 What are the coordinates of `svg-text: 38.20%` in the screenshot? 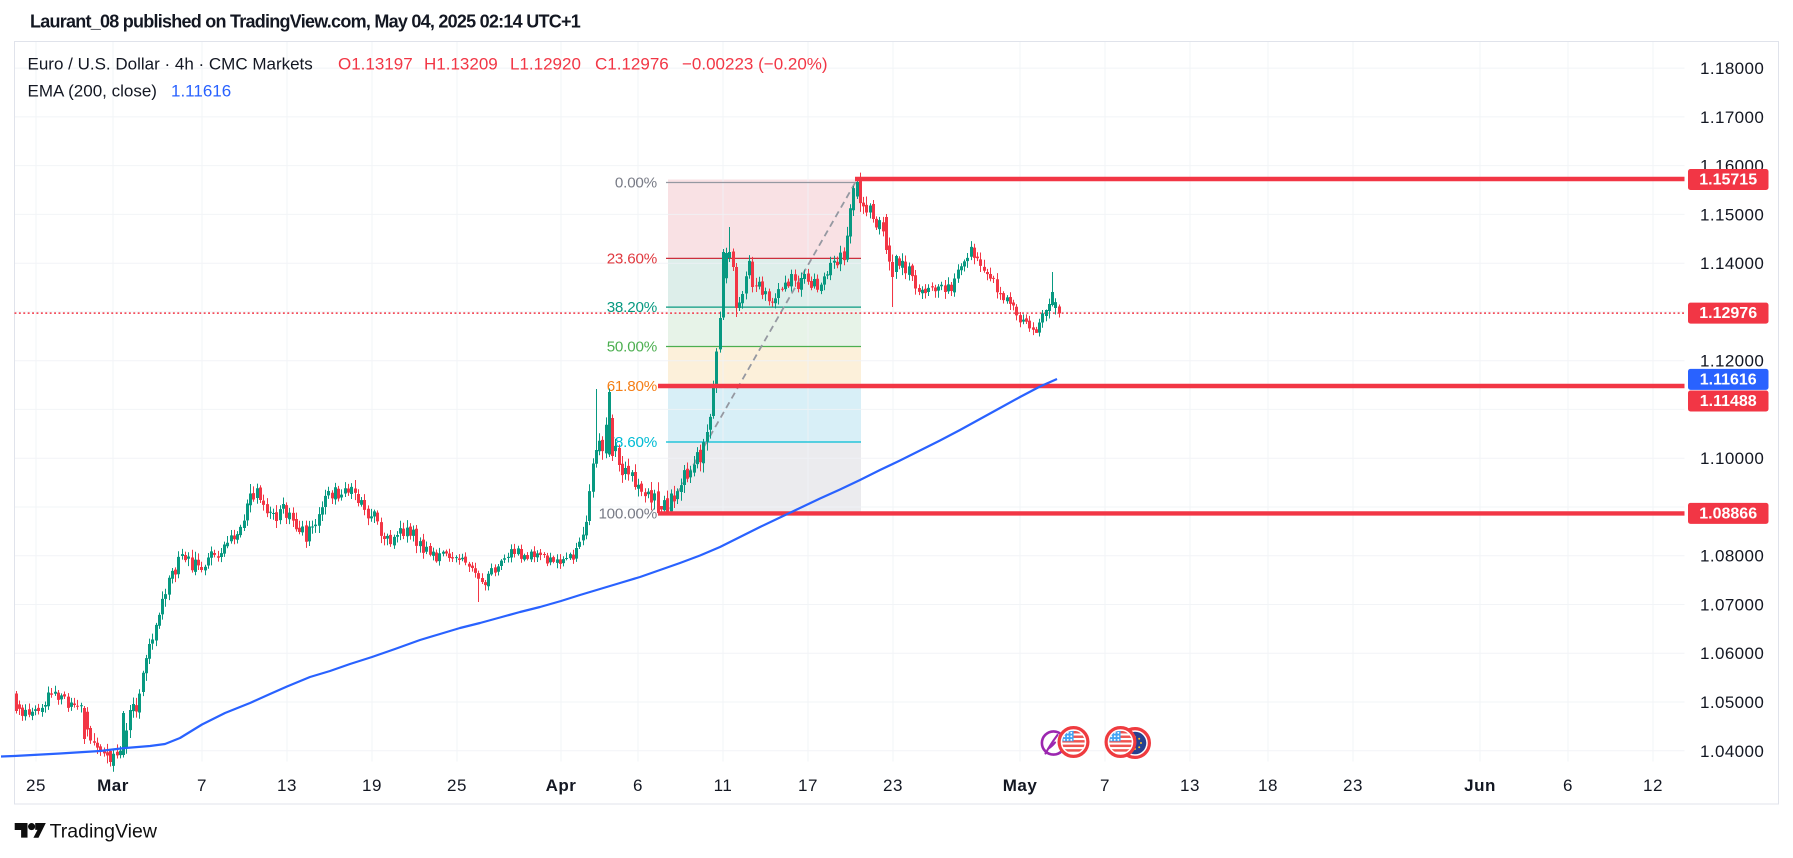 It's located at (632, 307).